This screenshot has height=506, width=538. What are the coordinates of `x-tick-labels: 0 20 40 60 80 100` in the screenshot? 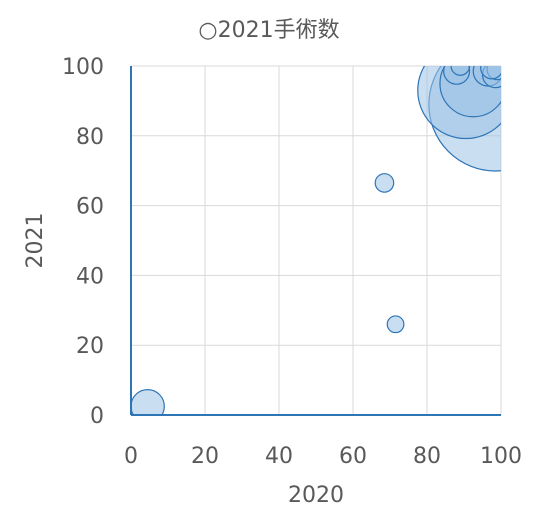 It's located at (323, 456).